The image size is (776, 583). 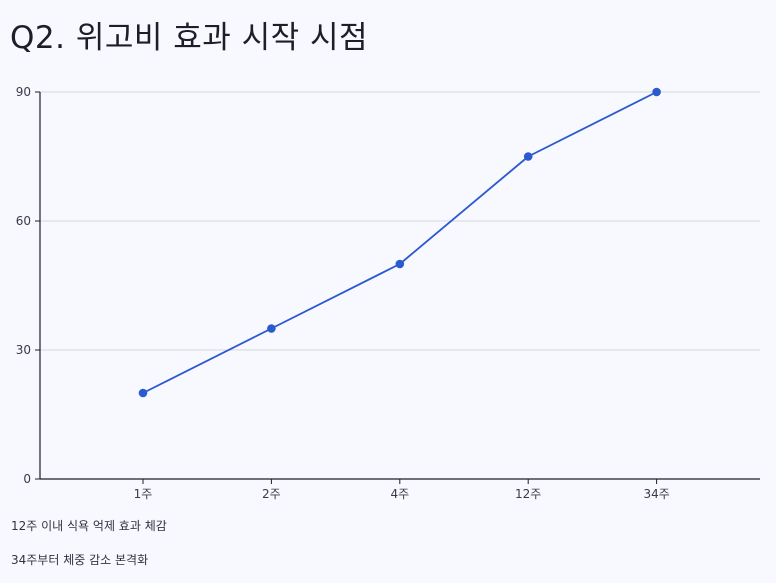 What do you see at coordinates (23, 92) in the screenshot?
I see `y-tick-label: 90` at bounding box center [23, 92].